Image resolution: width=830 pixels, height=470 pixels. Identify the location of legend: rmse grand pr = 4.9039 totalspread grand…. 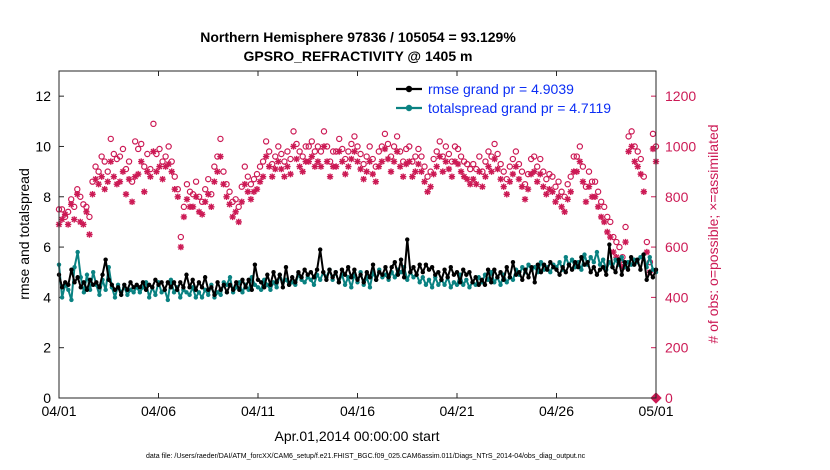
(503, 98).